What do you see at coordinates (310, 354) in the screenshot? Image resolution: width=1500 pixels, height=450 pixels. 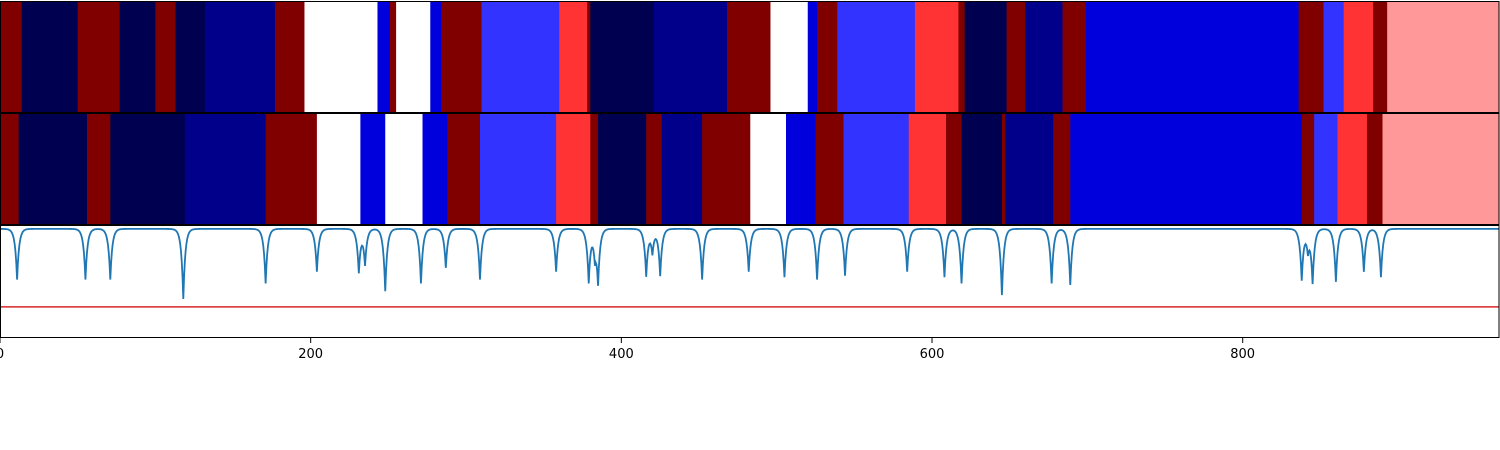 I see `x-tick-label: 200` at bounding box center [310, 354].